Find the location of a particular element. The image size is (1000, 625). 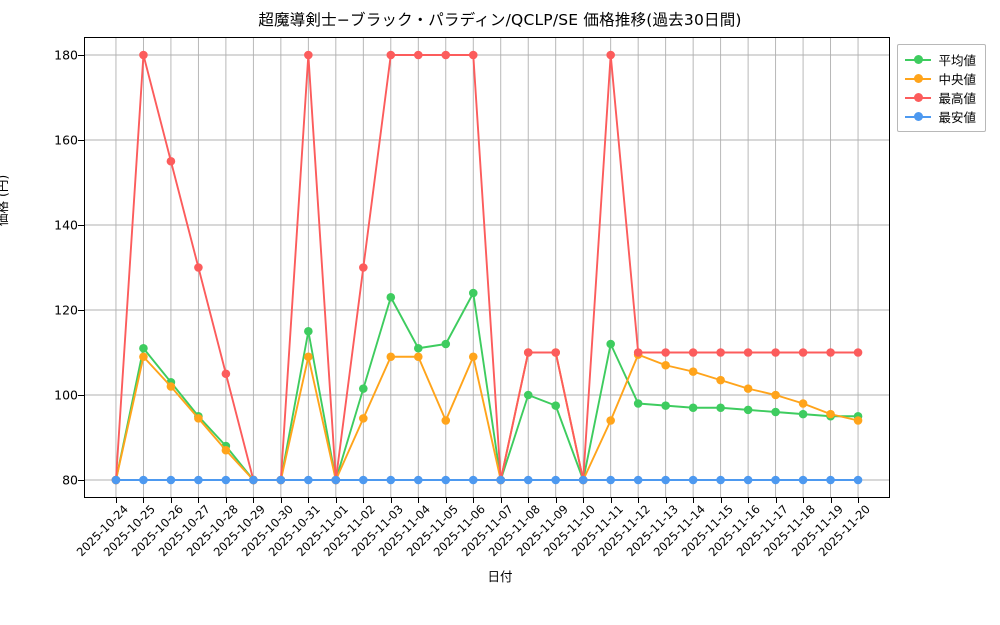

chart-title: 超魔導剣士−ブラック・パラディン/QCLP/SE 価格推移(過去30日間) is located at coordinates (500, 20).